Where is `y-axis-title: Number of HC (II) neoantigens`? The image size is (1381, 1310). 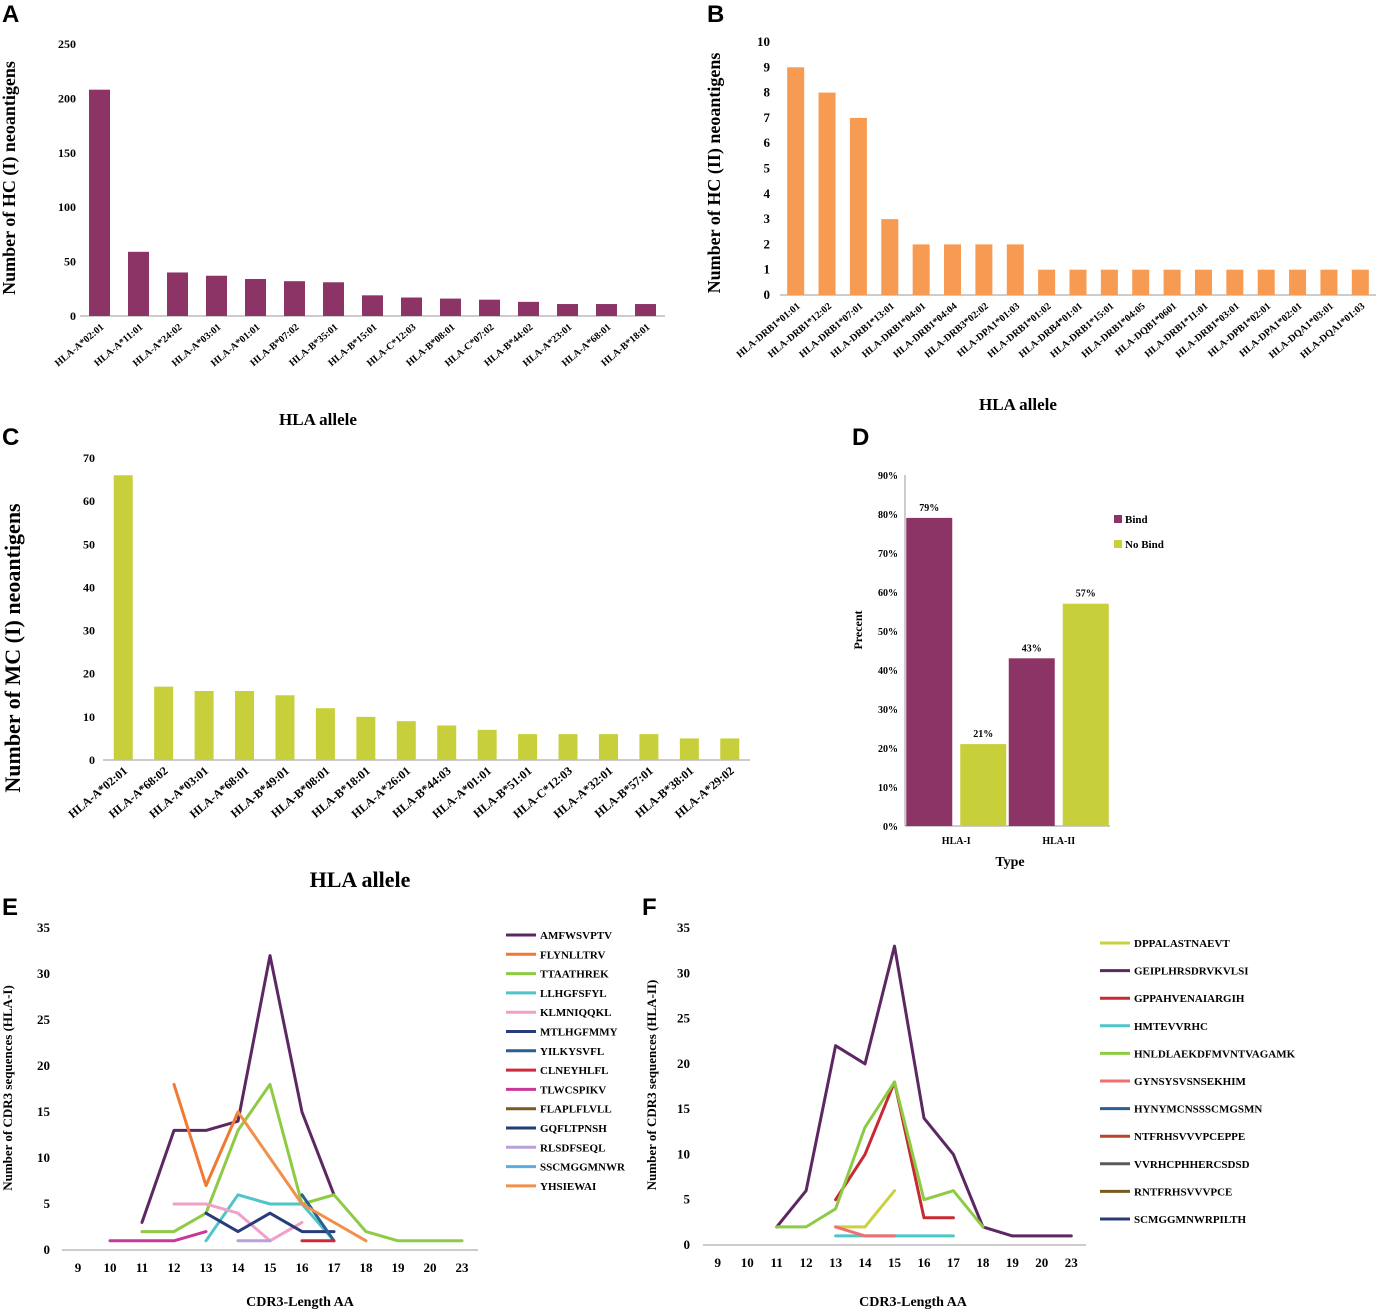
y-axis-title: Number of HC (II) neoantigens is located at coordinates (714, 173).